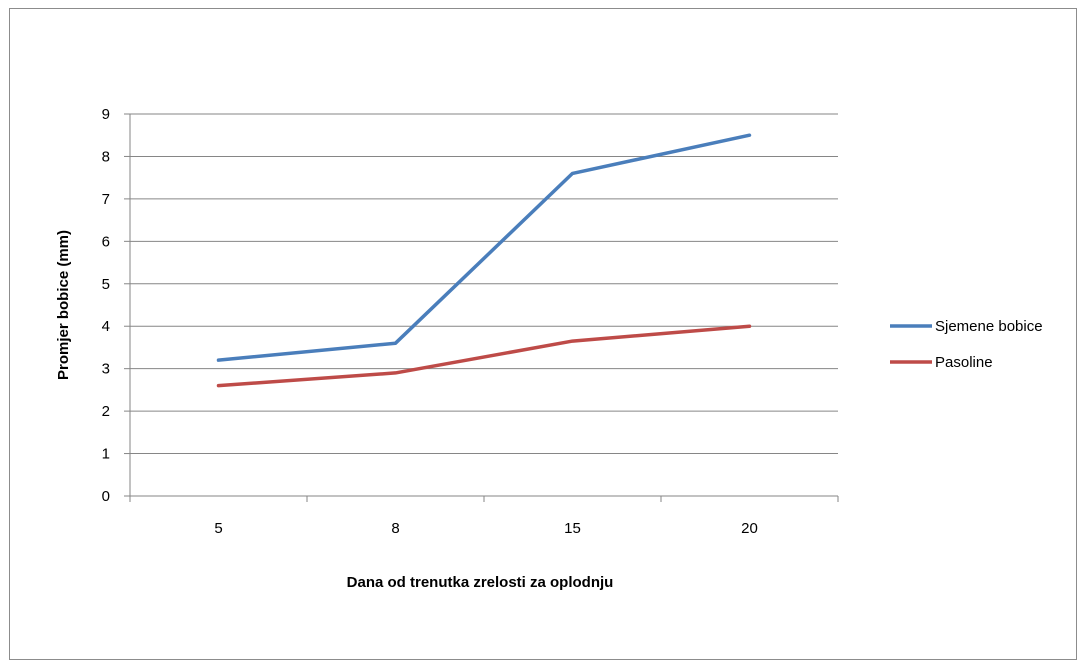  What do you see at coordinates (749, 528) in the screenshot?
I see `x-tick-label: 20` at bounding box center [749, 528].